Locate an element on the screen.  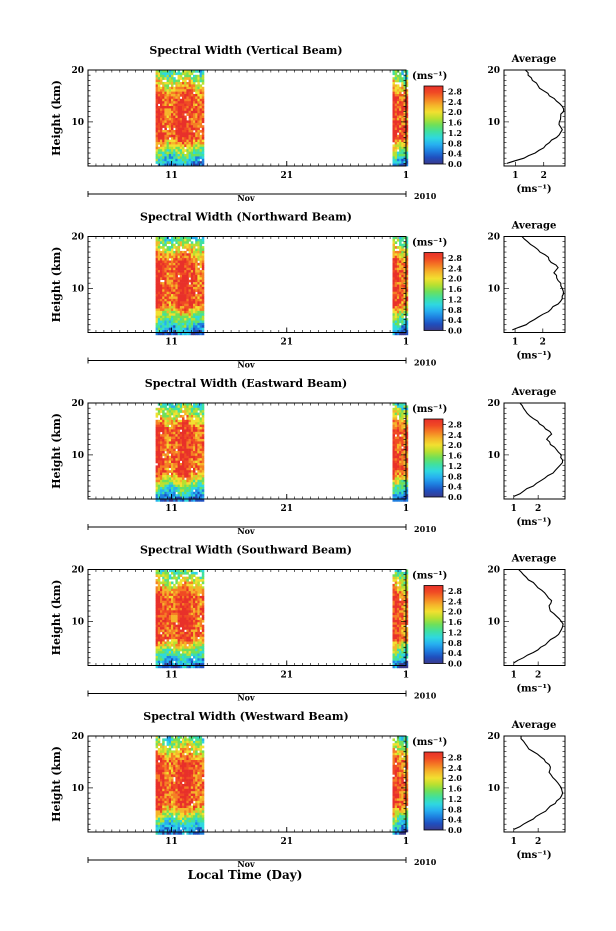
panel-title: Spectral Width (Southward Beam) is located at coordinates (246, 550).